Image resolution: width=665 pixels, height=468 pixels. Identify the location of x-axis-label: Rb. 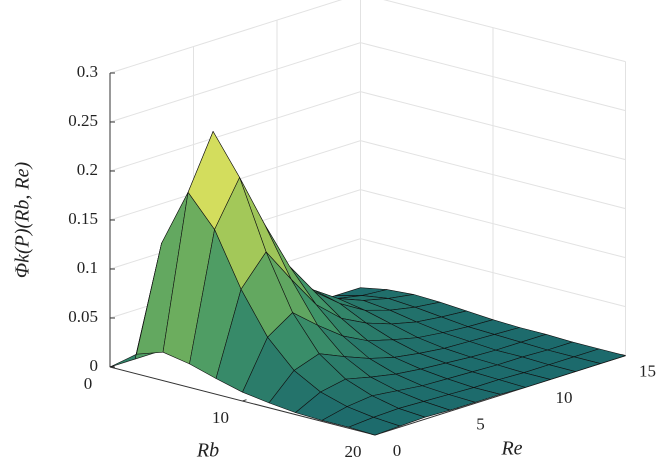
(207, 451).